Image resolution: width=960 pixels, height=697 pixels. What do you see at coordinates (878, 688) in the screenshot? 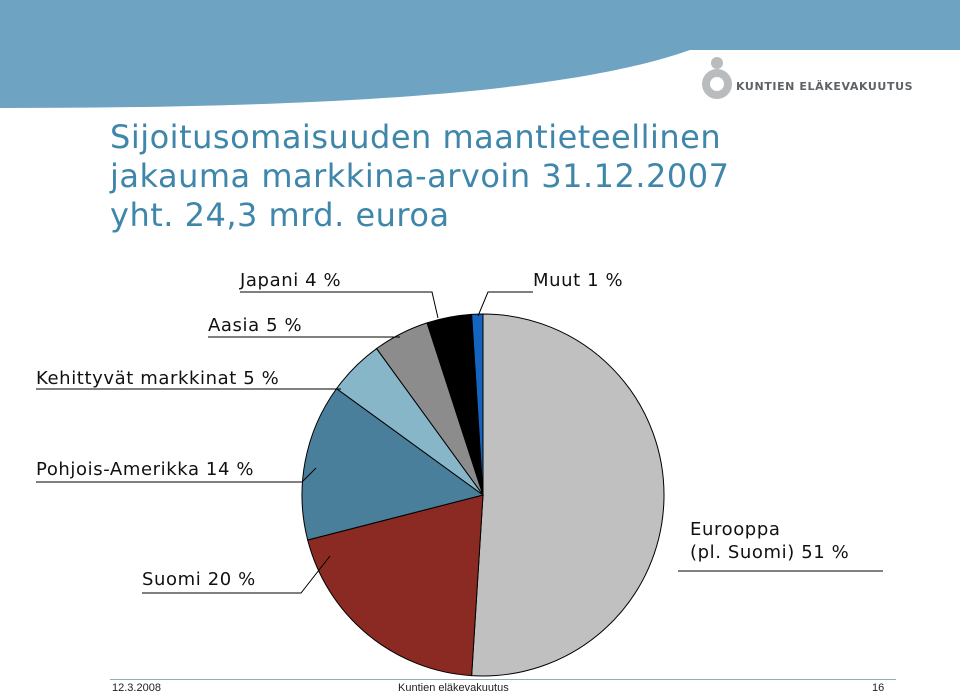
I see `footer-page-number: 16` at bounding box center [878, 688].